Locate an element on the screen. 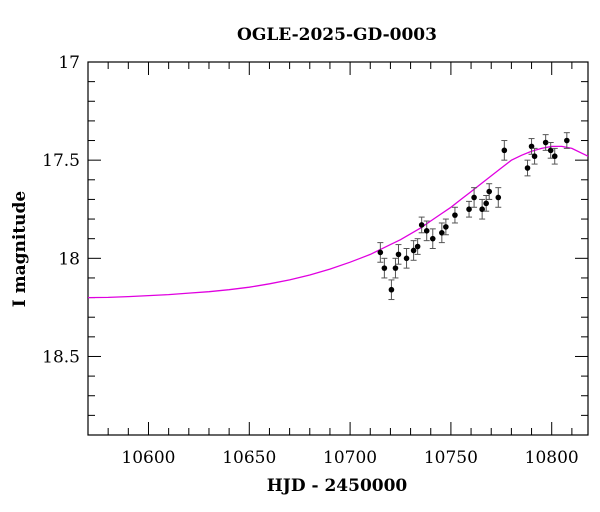 The height and width of the screenshot is (512, 600). x-tick-label: 10800 is located at coordinates (552, 458).